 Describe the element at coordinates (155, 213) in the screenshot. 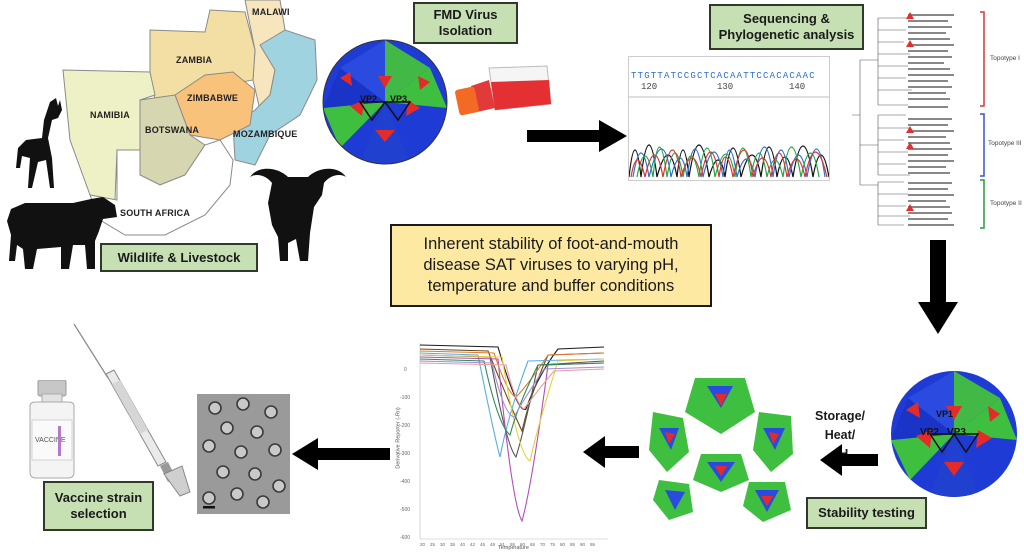

I see `map-label-south-africa: SOUTH AFRICA` at that location.